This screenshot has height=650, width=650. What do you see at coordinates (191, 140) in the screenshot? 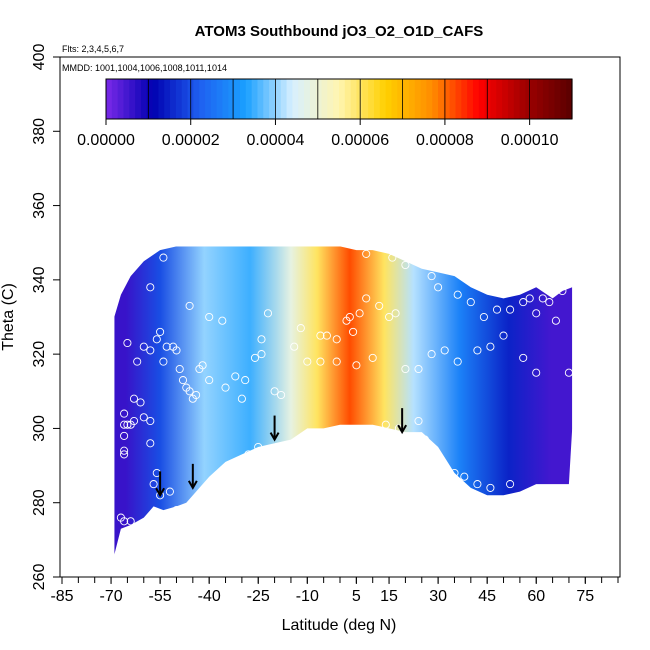
I see `colorbar-tick-label: 0.00002` at bounding box center [191, 140].